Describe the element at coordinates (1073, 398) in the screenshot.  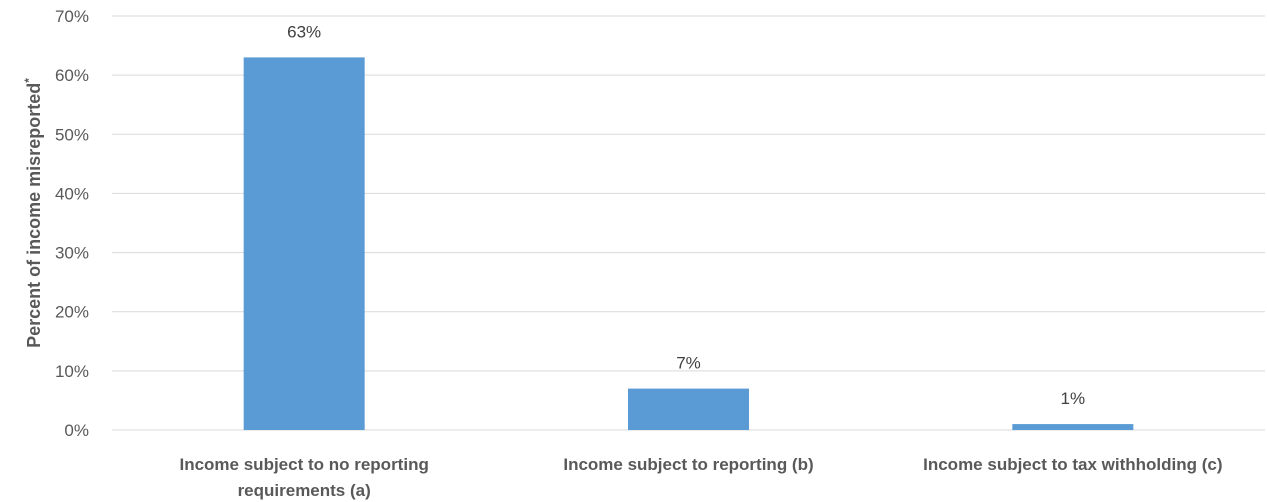
I see `data-label: 1%` at that location.